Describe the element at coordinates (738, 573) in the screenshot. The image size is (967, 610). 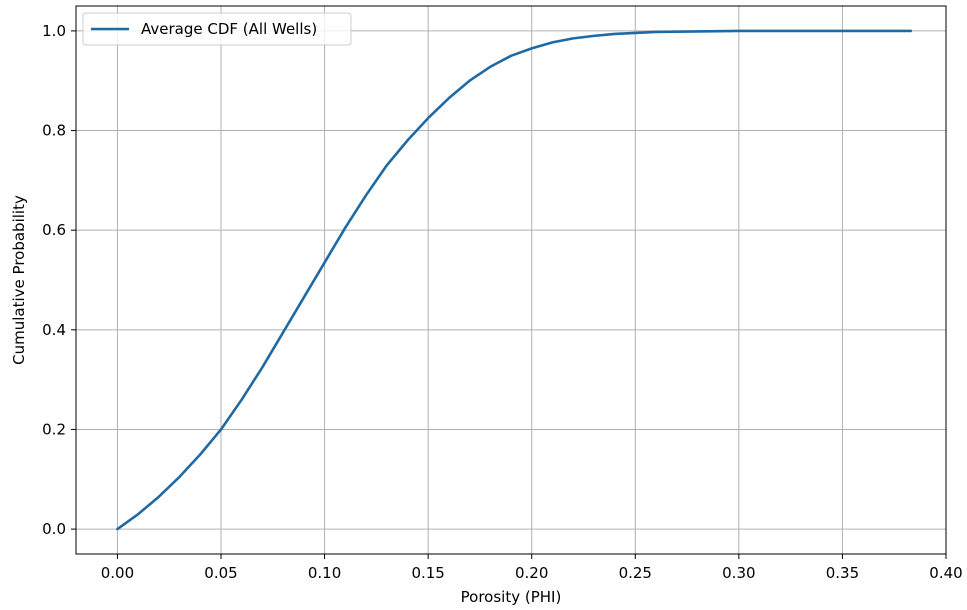
I see `x-tick-label: 0.30` at that location.